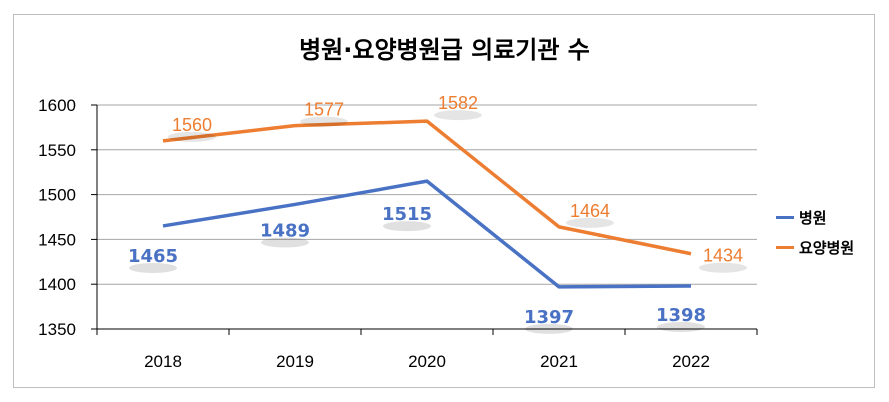  What do you see at coordinates (785, 247) in the screenshot?
I see `legend-swatch-nursing` at bounding box center [785, 247].